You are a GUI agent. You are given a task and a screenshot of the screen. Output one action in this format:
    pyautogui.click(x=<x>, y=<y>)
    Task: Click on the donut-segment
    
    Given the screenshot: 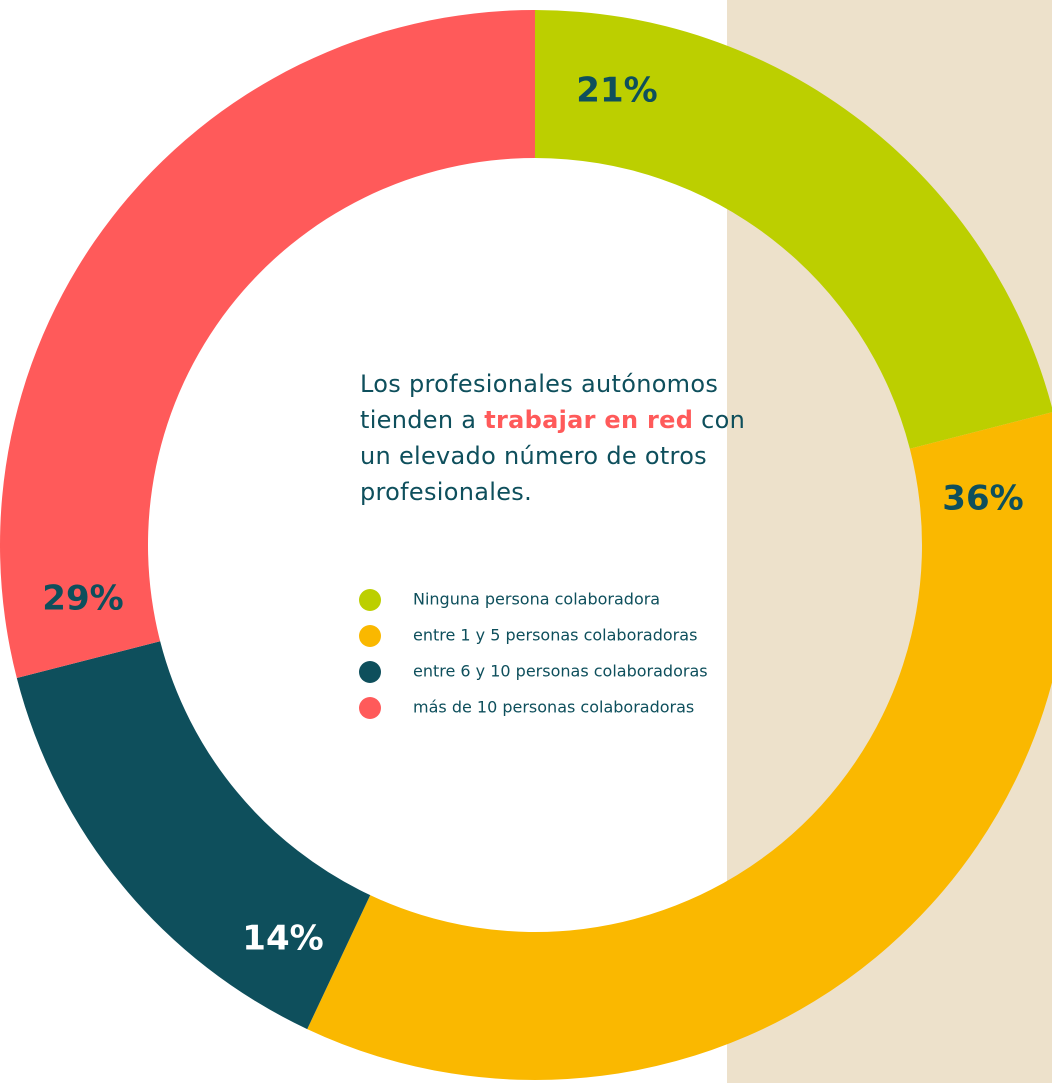 What is the action you would take?
    pyautogui.click(x=193, y=835)
    